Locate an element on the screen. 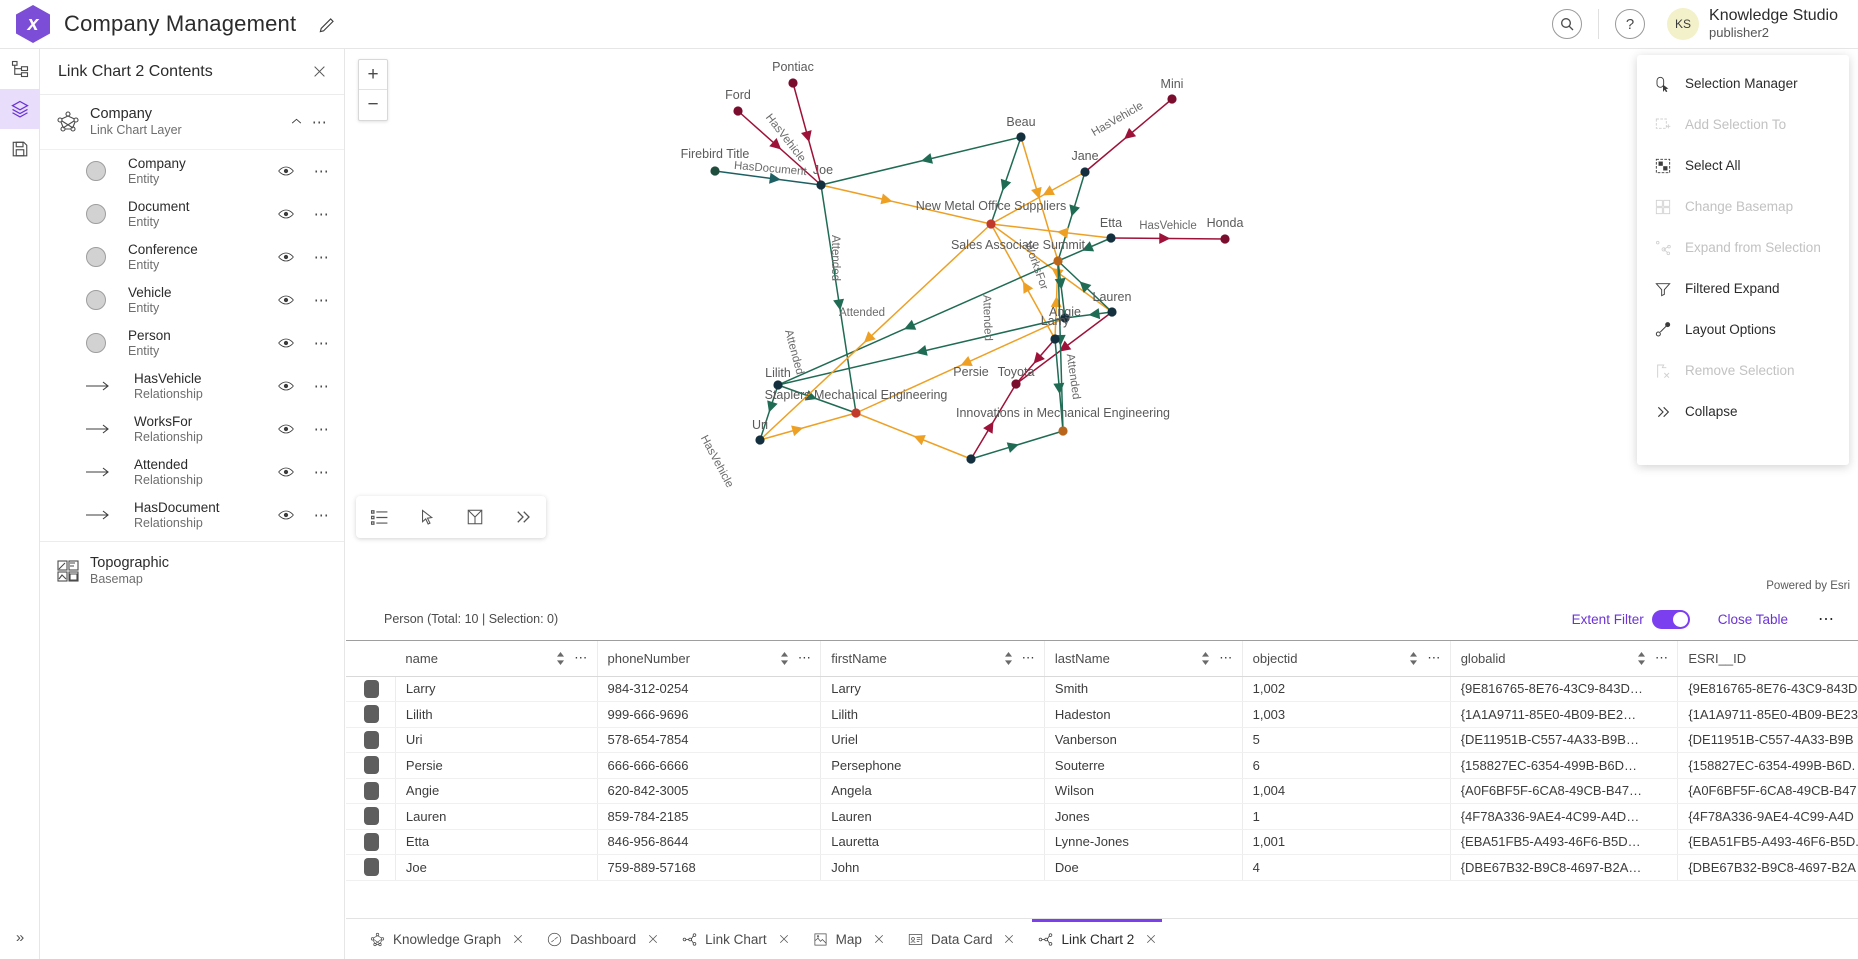  context-menu-item-selection-manager: Selection Manager is located at coordinates (1743, 83).